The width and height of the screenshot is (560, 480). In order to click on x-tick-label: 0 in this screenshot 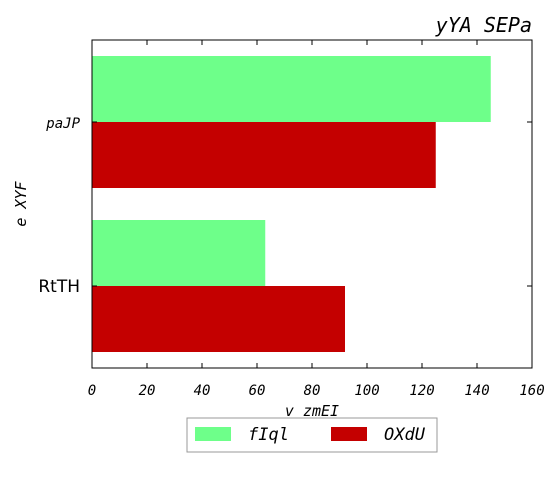, I will do `click(92, 391)`.